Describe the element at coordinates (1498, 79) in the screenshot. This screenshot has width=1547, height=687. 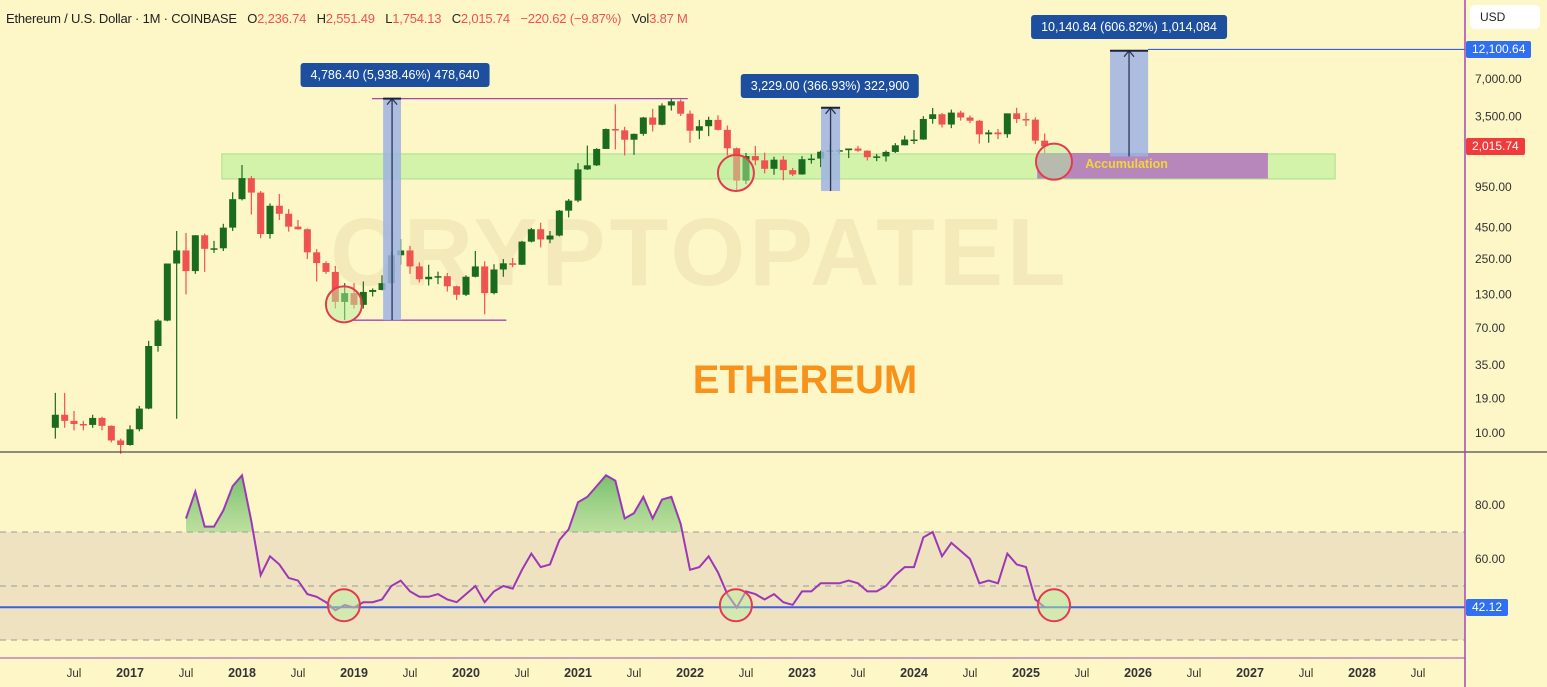
I see `price-tick: 7,000.00` at that location.